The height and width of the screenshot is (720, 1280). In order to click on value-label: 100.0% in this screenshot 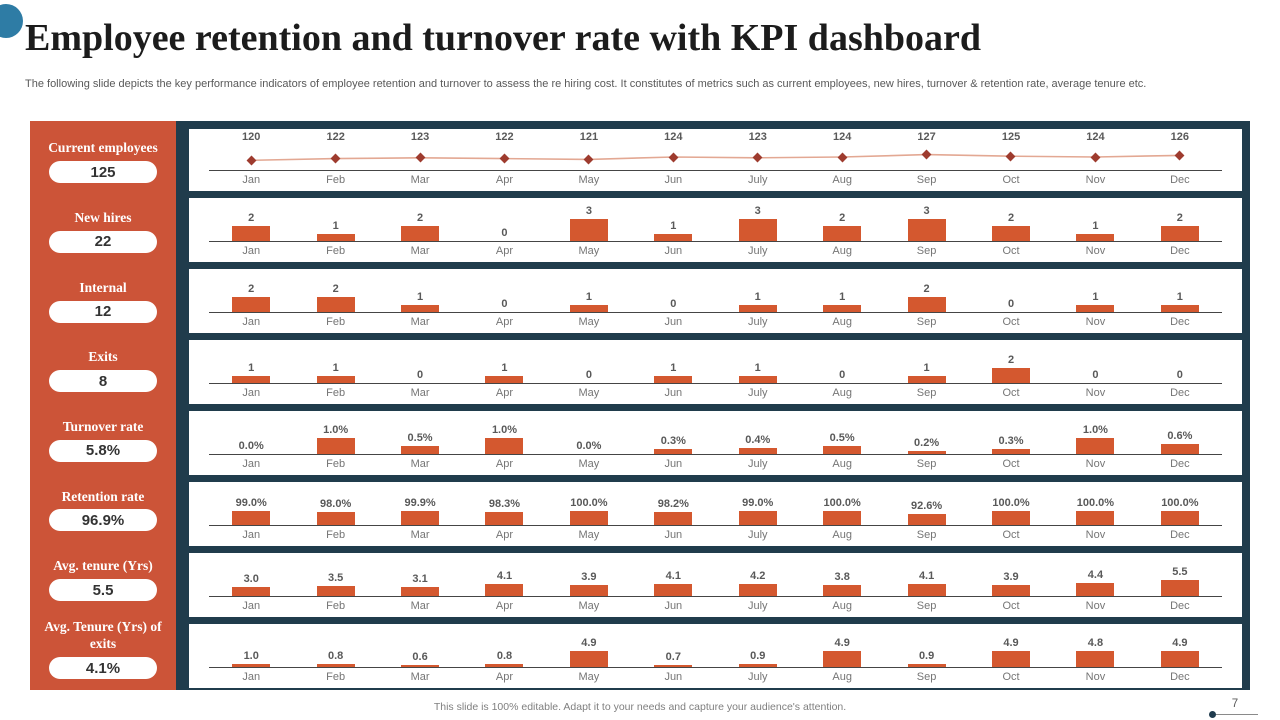, I will do `click(842, 503)`.